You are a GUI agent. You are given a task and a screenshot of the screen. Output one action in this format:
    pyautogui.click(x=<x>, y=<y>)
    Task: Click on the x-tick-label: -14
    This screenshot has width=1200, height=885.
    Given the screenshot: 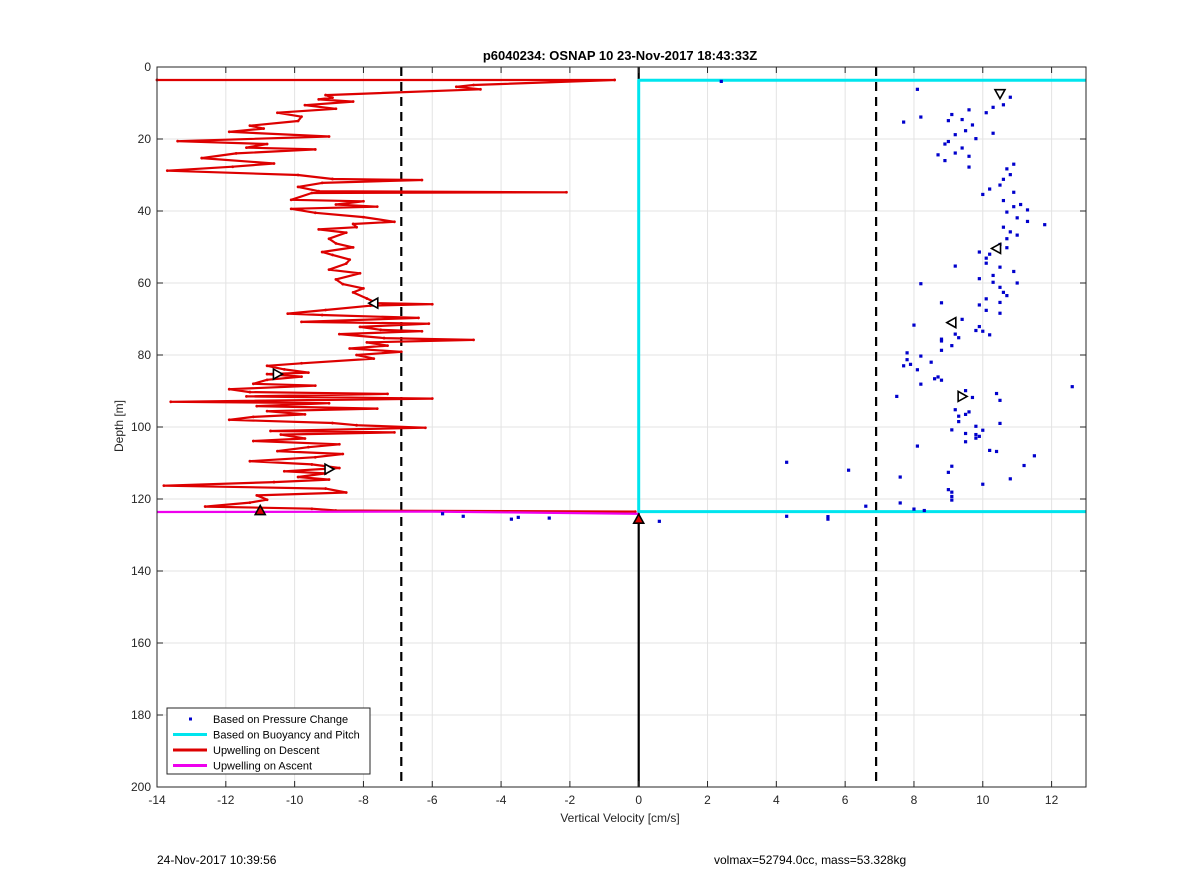 What is the action you would take?
    pyautogui.click(x=157, y=800)
    